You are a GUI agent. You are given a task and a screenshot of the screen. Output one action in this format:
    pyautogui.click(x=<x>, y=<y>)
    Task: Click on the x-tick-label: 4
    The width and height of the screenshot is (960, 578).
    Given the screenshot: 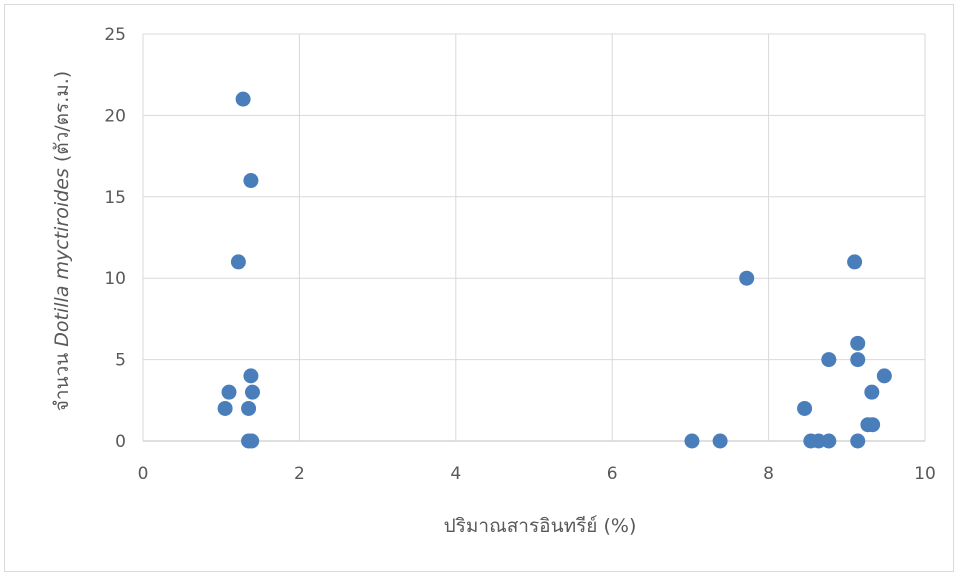 What is the action you would take?
    pyautogui.click(x=455, y=474)
    